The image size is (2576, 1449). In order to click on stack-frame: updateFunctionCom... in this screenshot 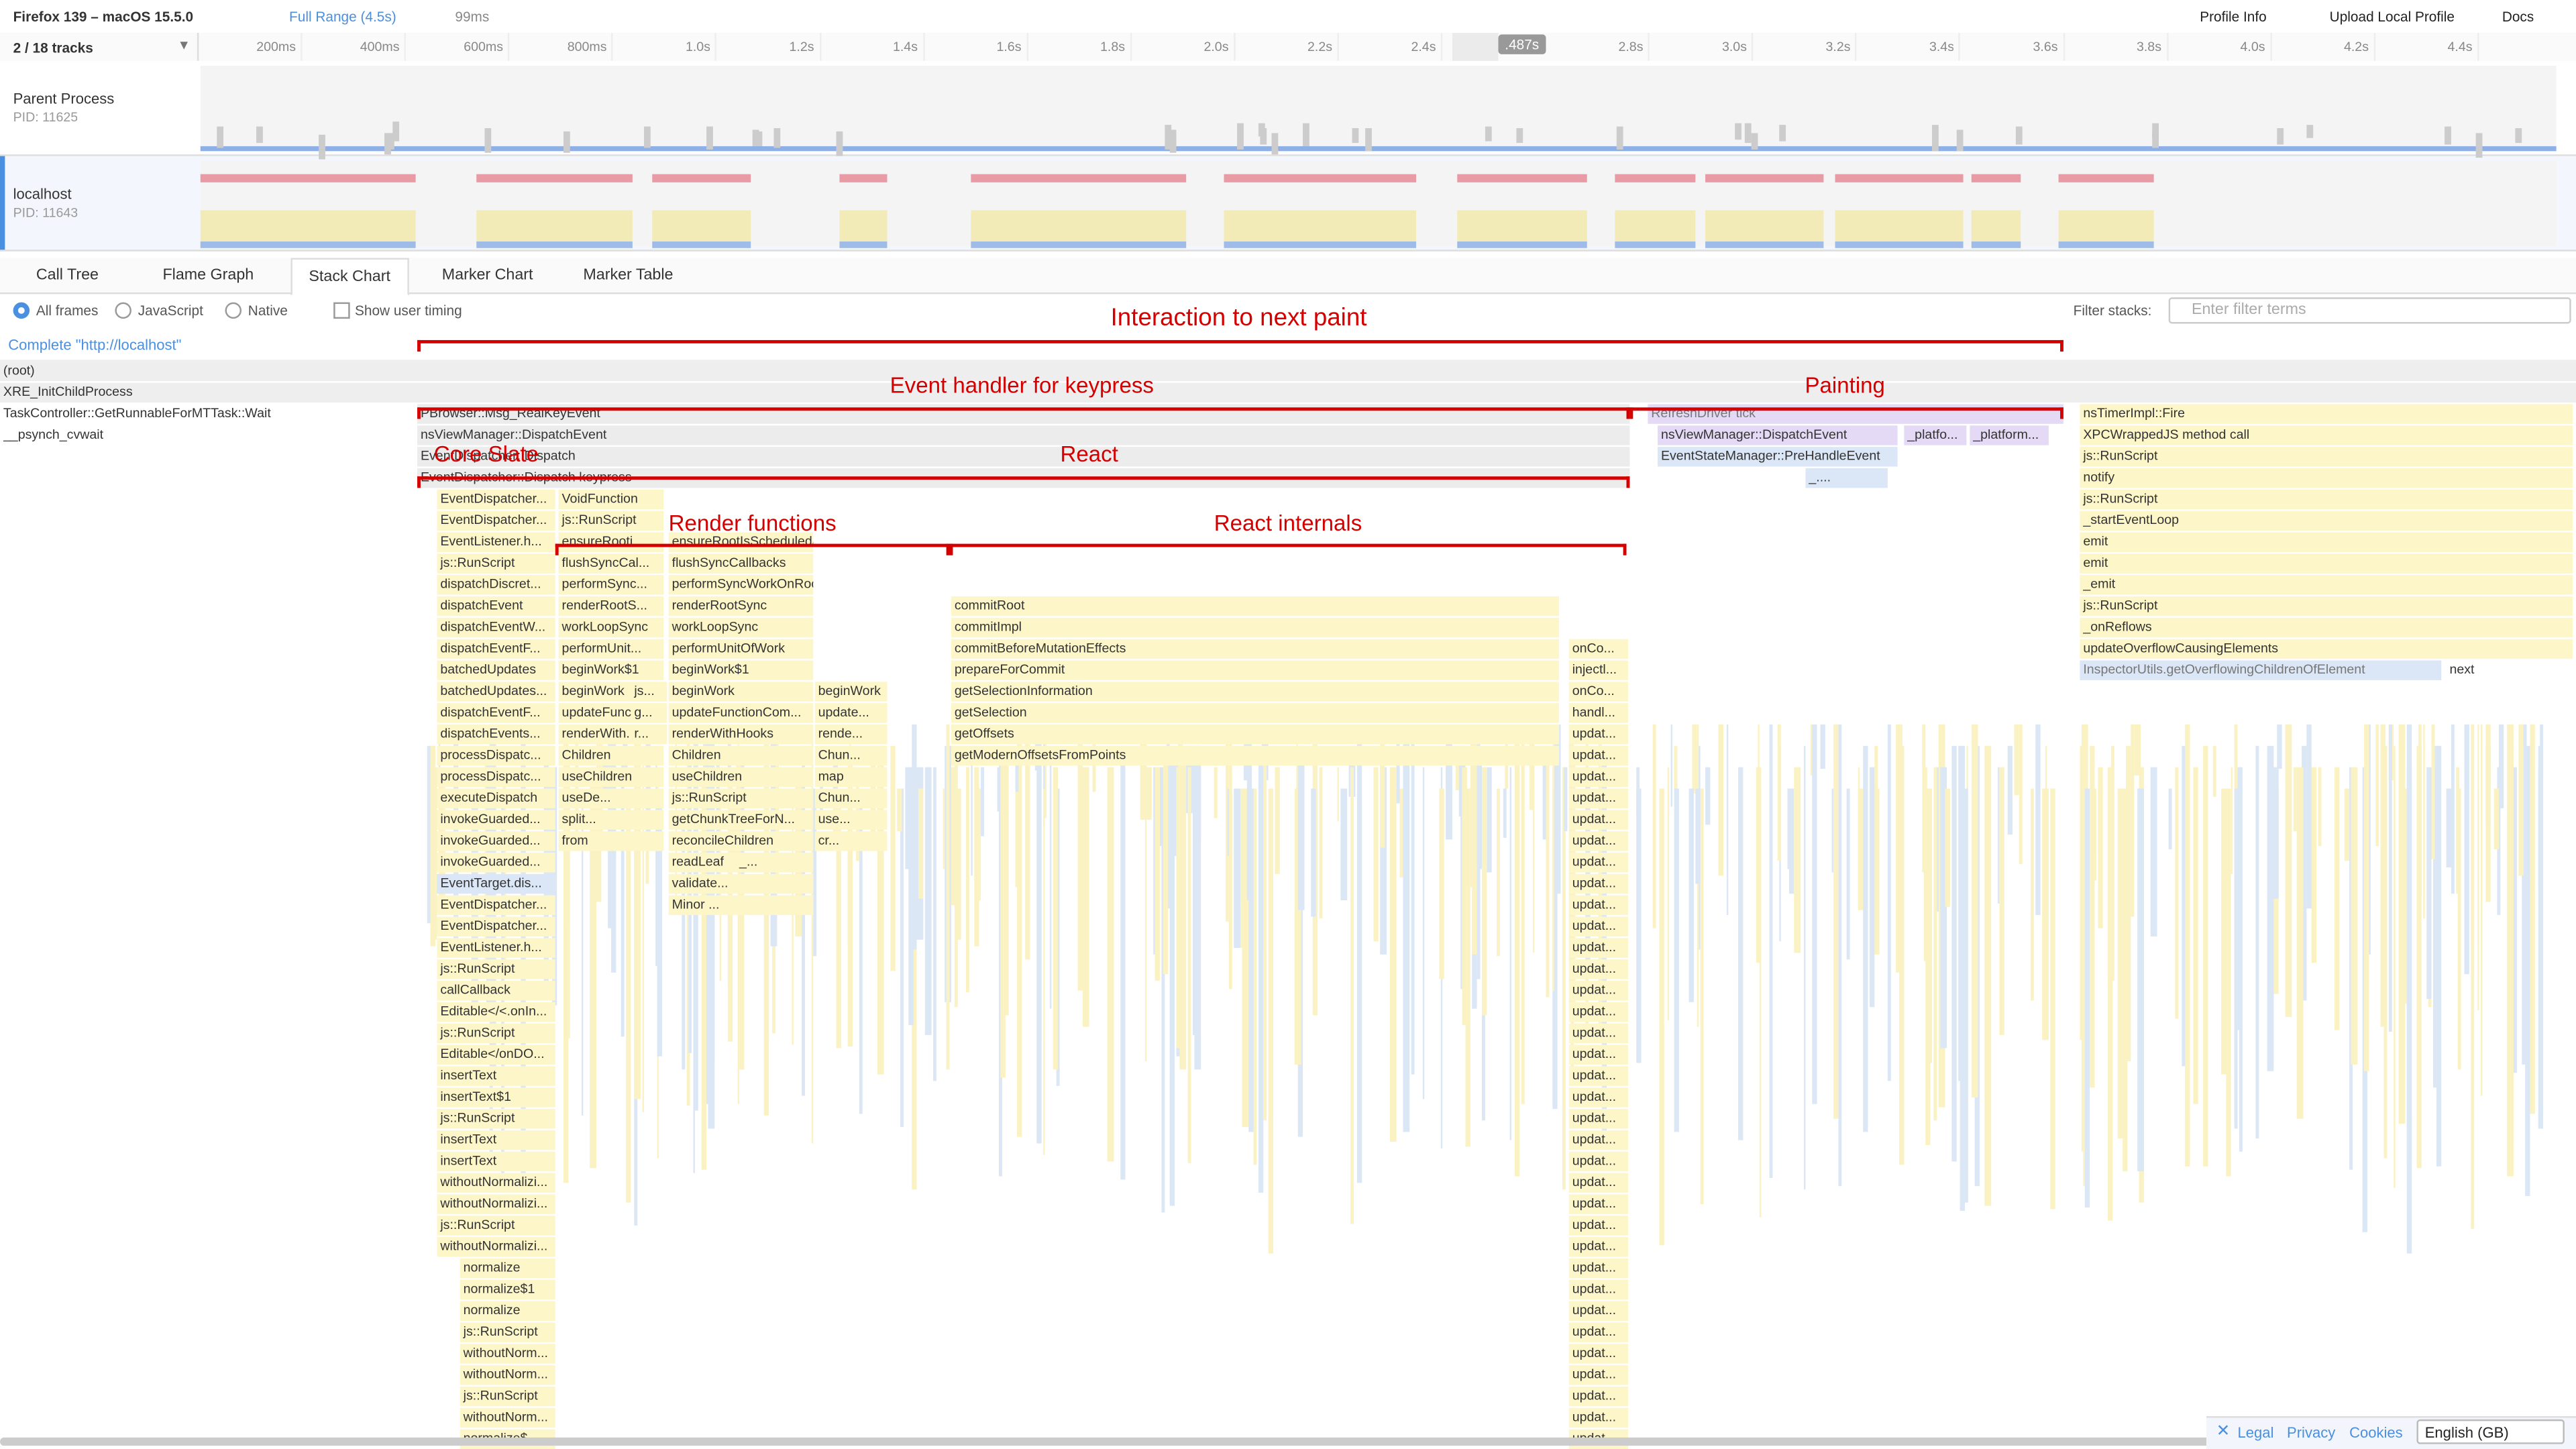, I will do `click(741, 713)`.